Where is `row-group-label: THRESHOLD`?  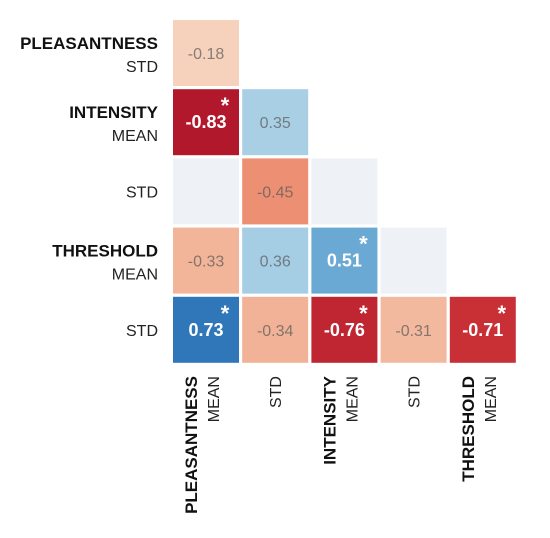 row-group-label: THRESHOLD is located at coordinates (105, 251).